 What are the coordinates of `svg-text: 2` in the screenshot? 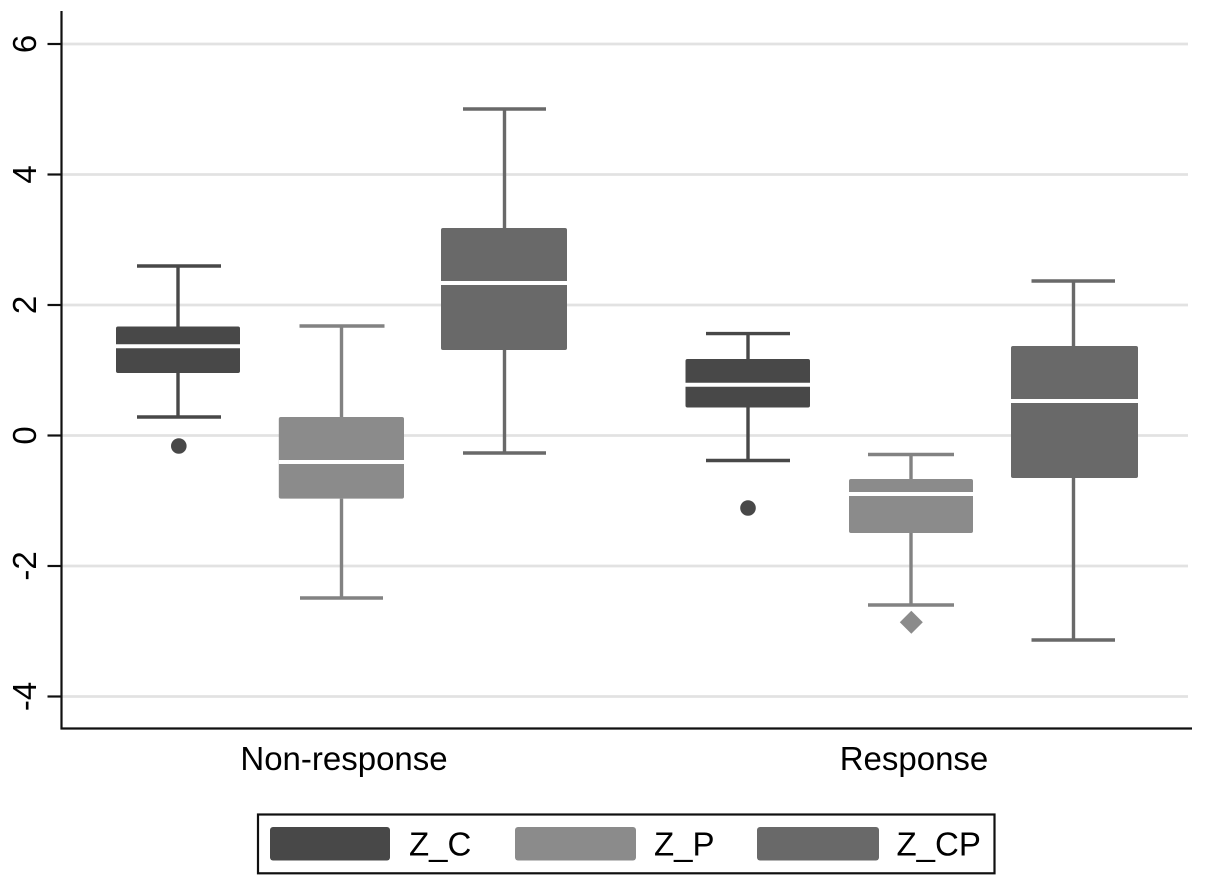 It's located at (24, 305).